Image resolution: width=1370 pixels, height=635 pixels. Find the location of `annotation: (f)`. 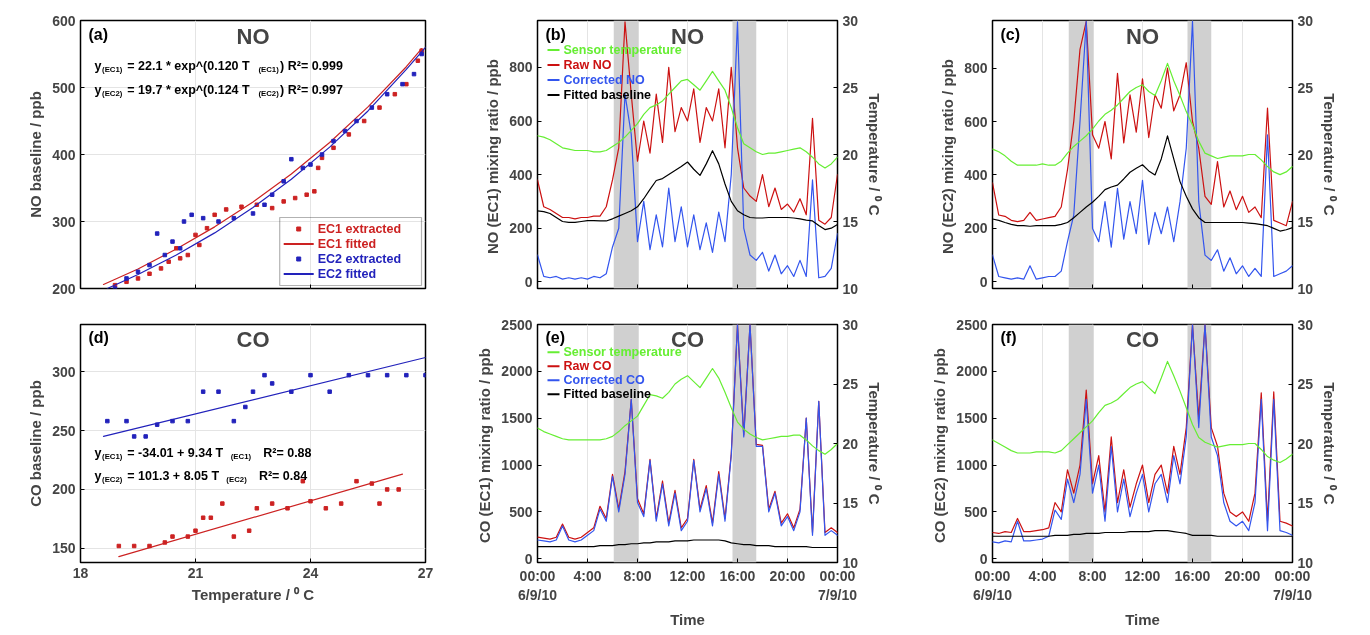

annotation: (f) is located at coordinates (1008, 338).